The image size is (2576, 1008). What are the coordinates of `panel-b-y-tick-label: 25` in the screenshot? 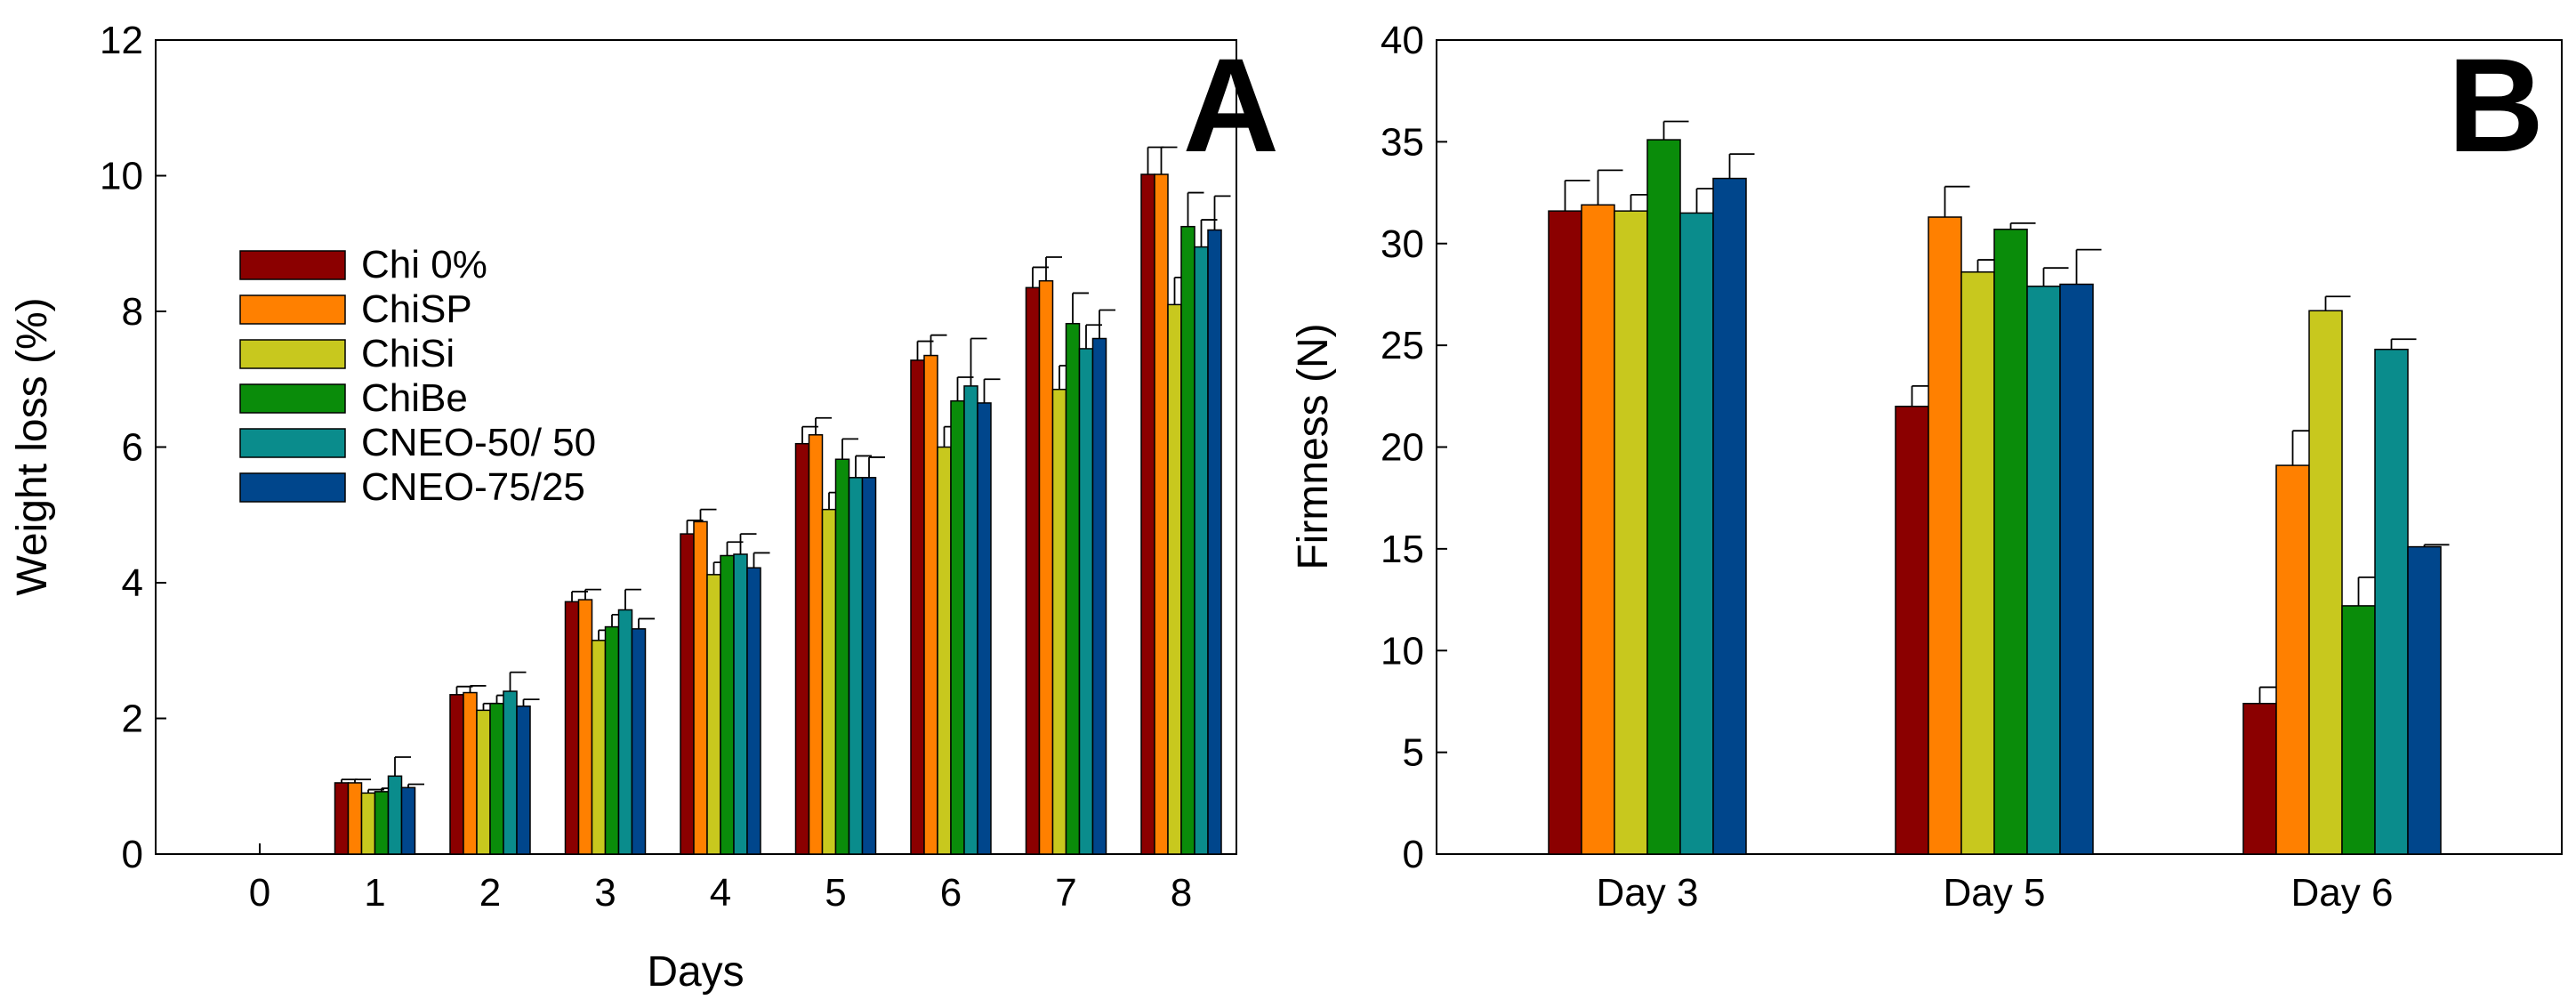 It's located at (1402, 345).